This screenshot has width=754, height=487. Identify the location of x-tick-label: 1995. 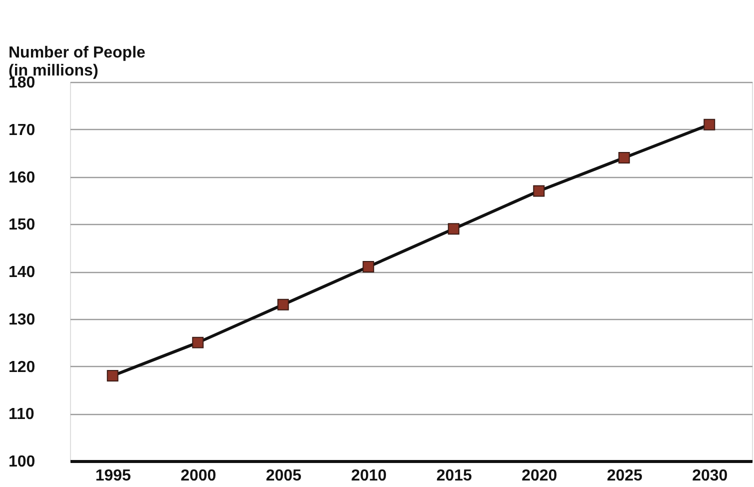
(113, 476).